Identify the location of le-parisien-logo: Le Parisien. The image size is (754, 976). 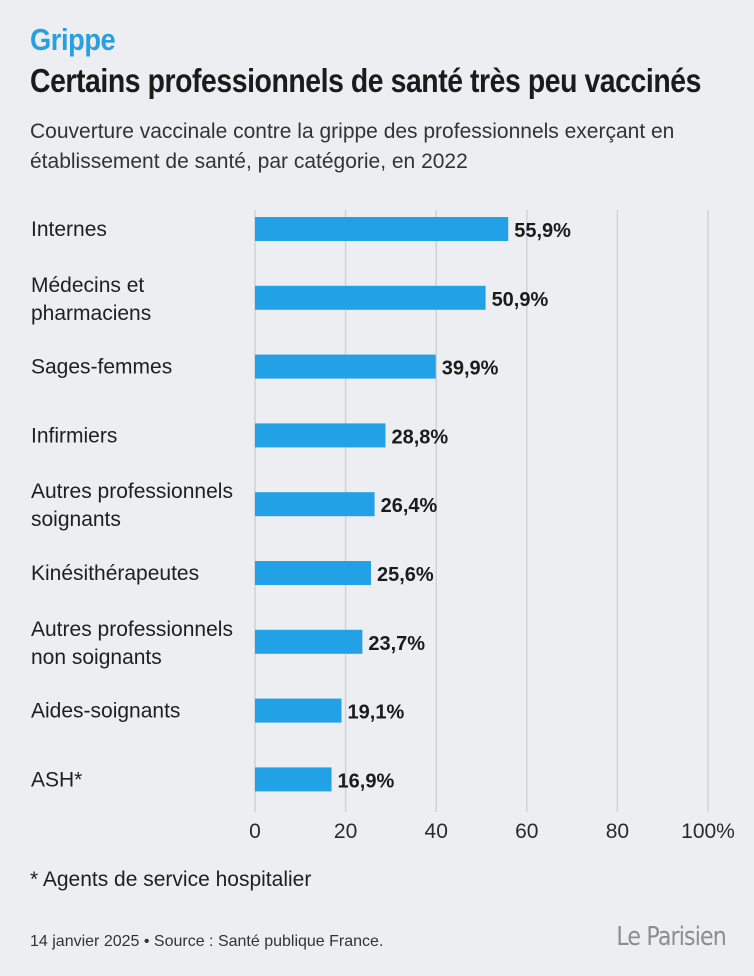
(671, 937).